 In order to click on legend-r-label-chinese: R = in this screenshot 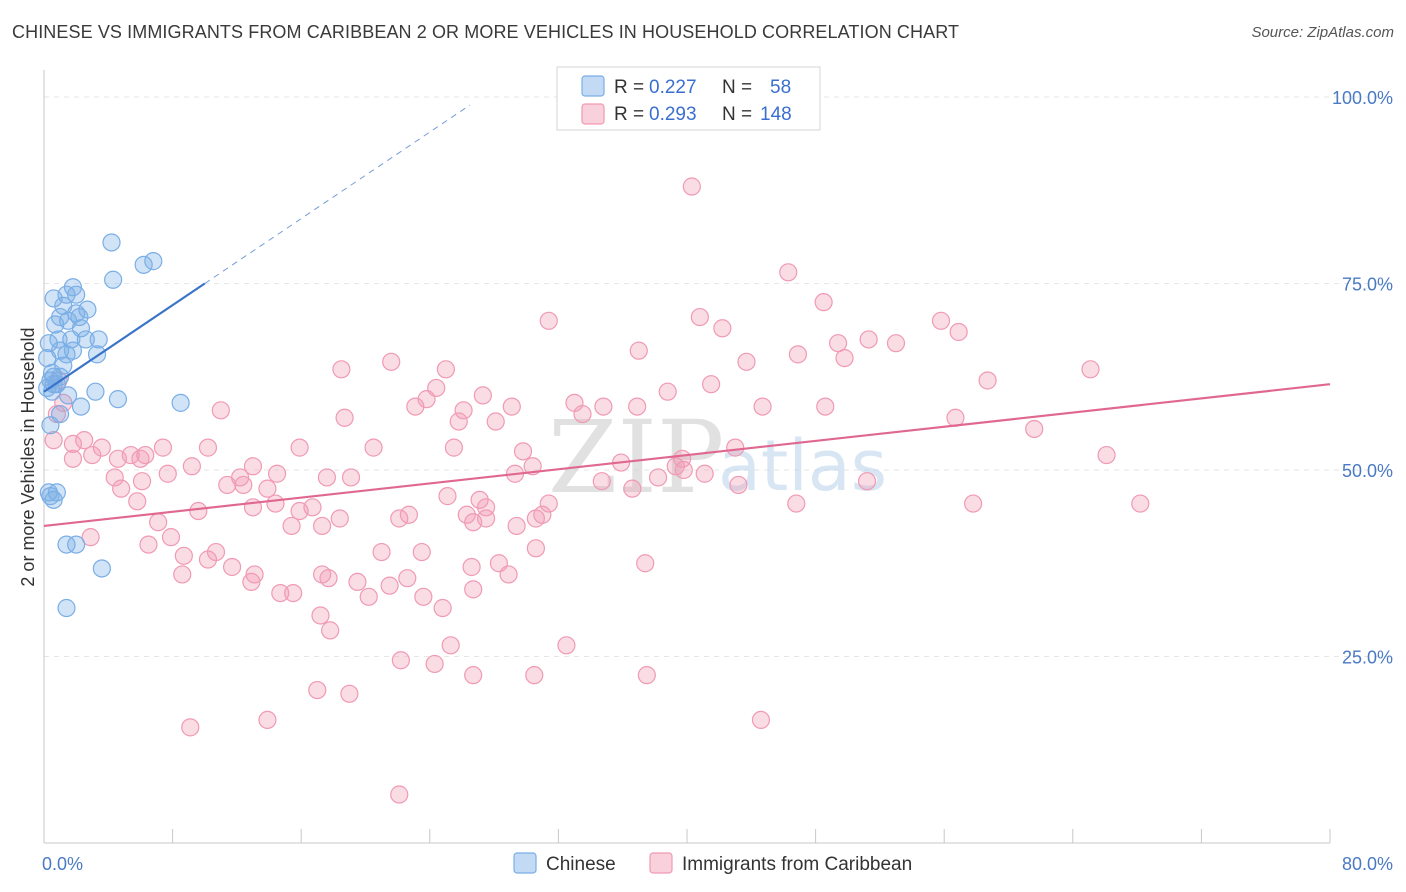, I will do `click(629, 87)`.